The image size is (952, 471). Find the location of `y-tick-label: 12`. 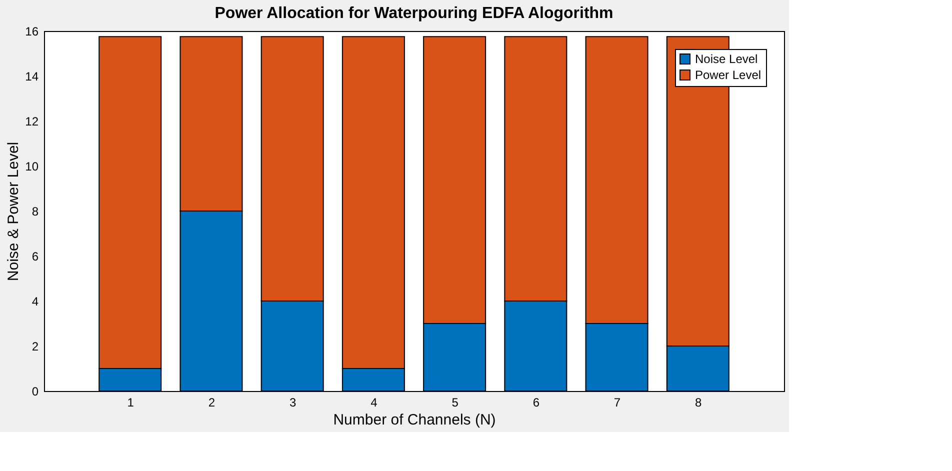

y-tick-label: 12 is located at coordinates (32, 121).